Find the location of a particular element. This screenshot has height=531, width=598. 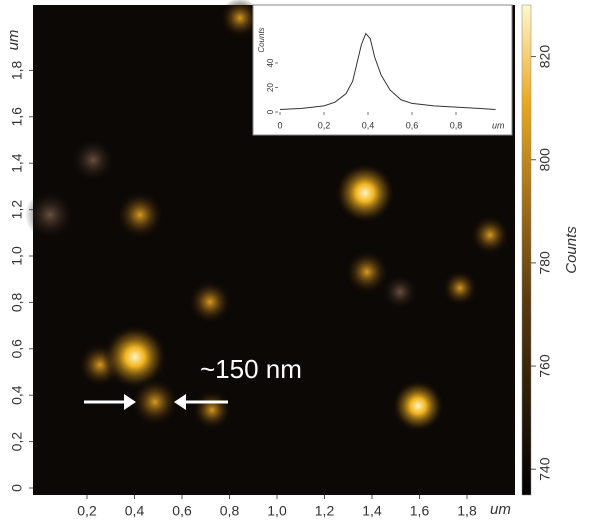

y-tick-label: 0,4 is located at coordinates (17, 395).